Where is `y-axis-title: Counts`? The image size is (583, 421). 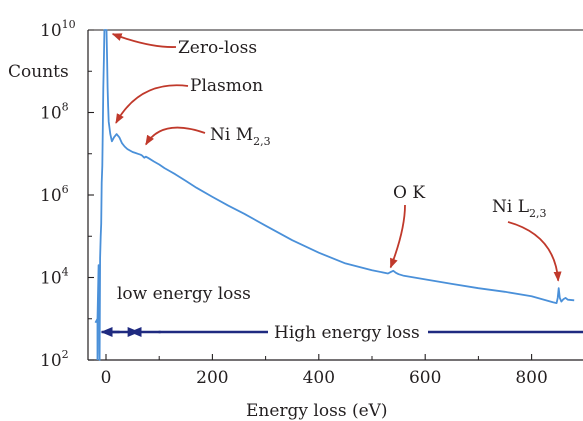
y-axis-title: Counts is located at coordinates (38, 72).